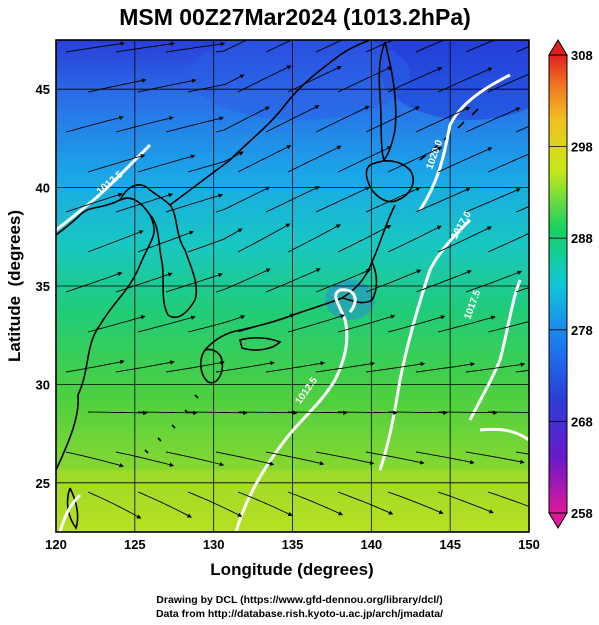 This screenshot has width=599, height=625. I want to click on colorbar-bottom-arrow, so click(558, 520).